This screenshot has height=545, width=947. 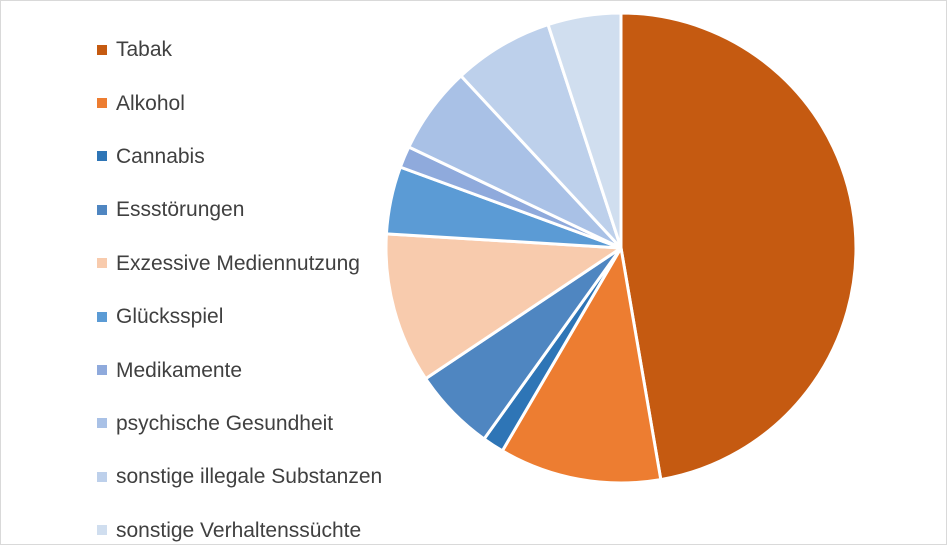 What do you see at coordinates (503, 306) in the screenshot?
I see `pie-slice-exzessive-mediennutzung` at bounding box center [503, 306].